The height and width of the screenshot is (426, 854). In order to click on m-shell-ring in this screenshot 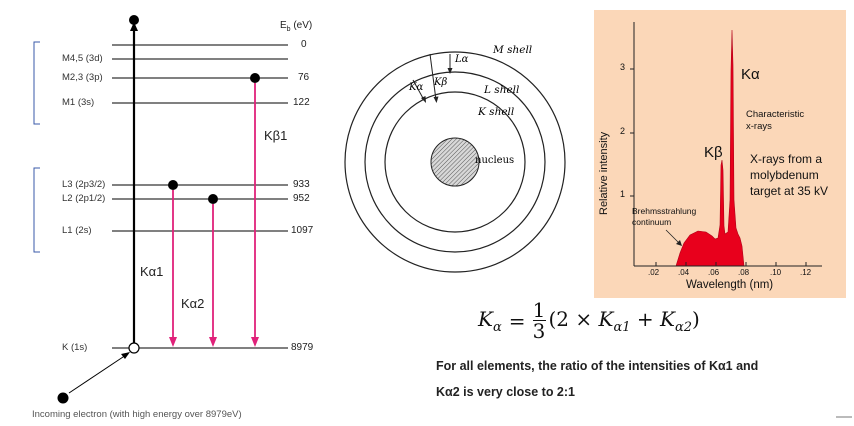, I will do `click(455, 162)`.